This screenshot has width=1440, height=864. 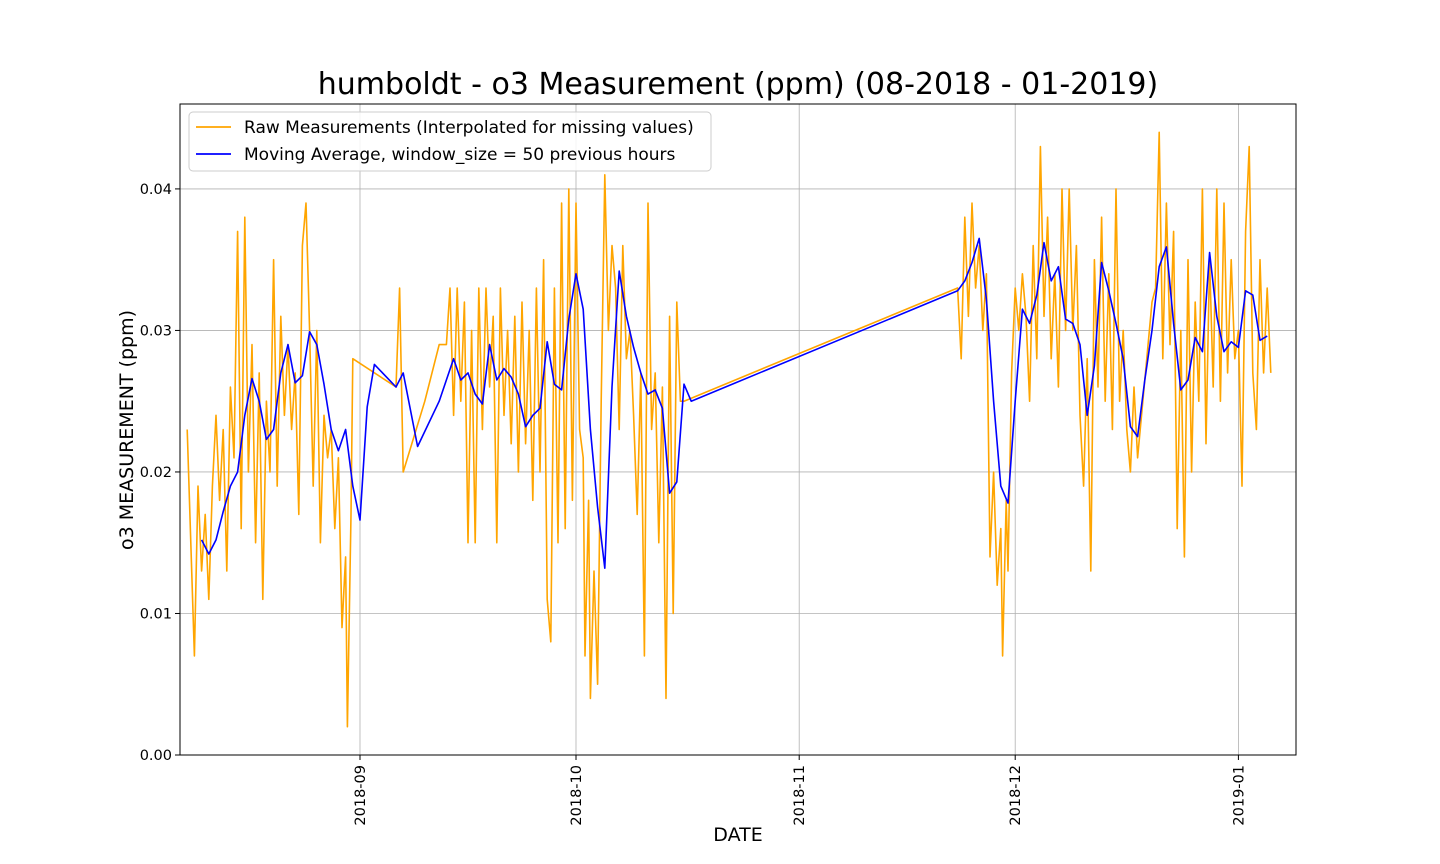 I want to click on y-tick-label: 0.00, so click(x=156, y=756).